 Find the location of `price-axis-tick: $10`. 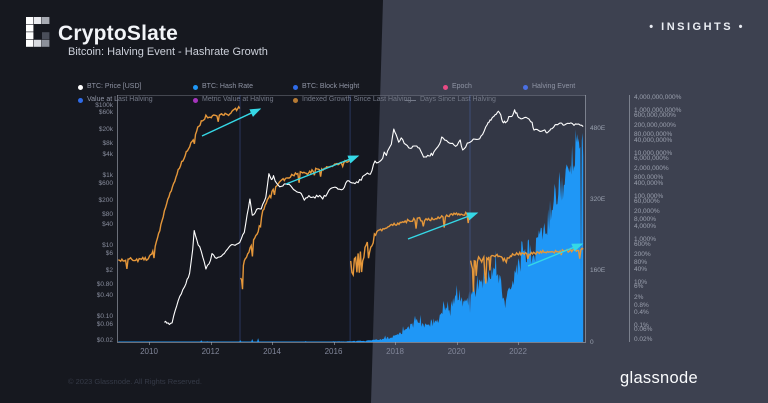

price-axis-tick: $10 is located at coordinates (107, 246).